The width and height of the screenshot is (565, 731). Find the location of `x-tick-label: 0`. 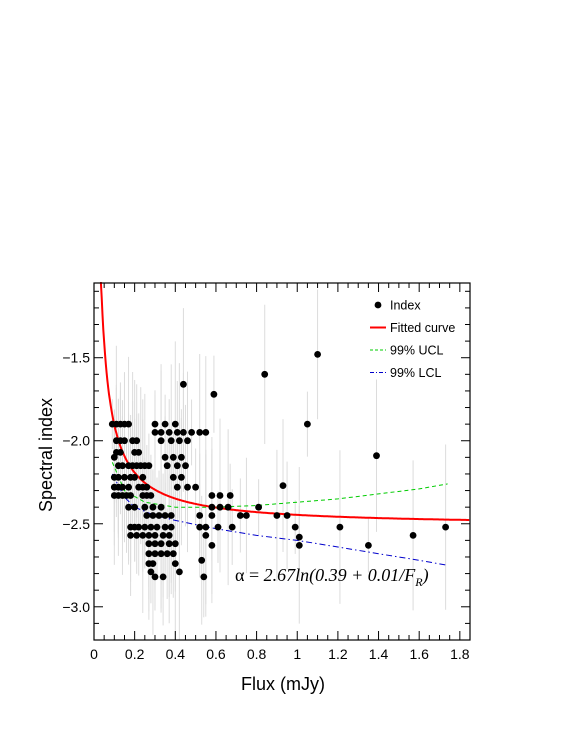

x-tick-label: 0 is located at coordinates (94, 654).